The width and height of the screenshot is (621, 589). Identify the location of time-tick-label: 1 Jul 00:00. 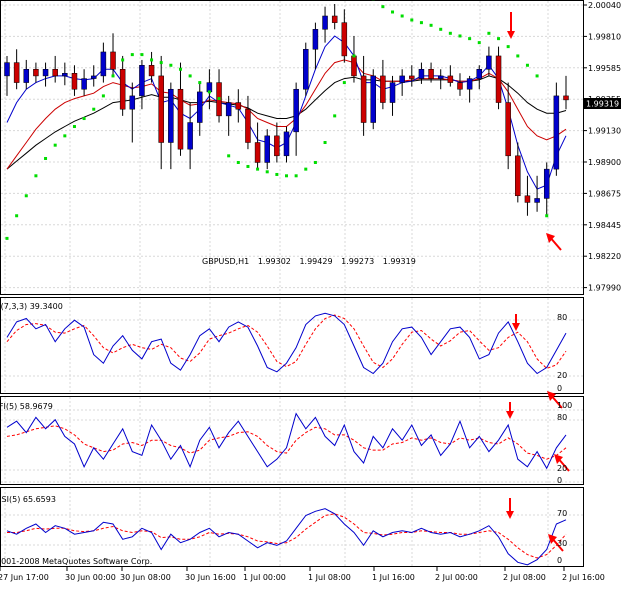
(264, 577).